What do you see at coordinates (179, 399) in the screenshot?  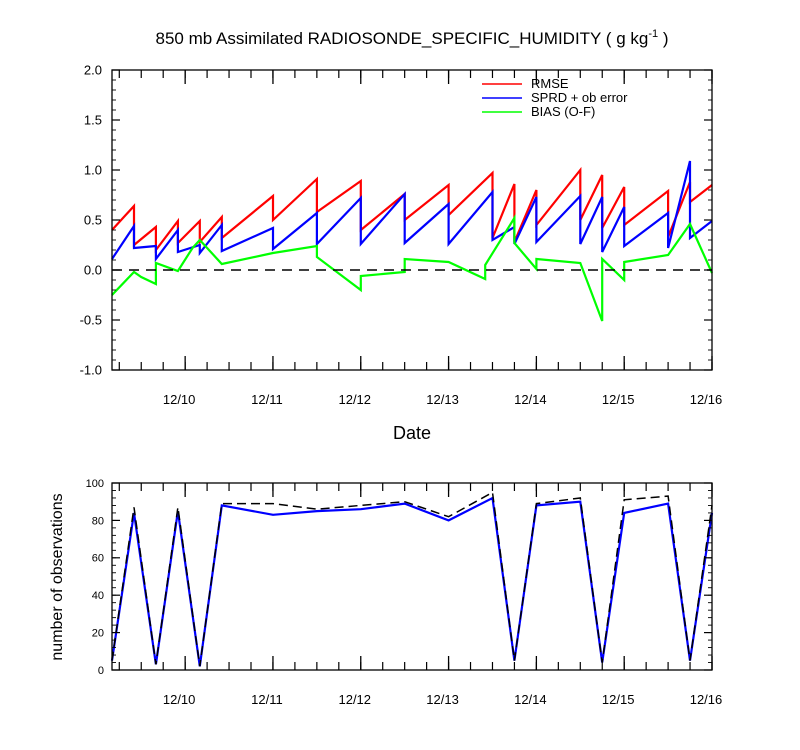 I see `top-xtick-label: 12/10` at bounding box center [179, 399].